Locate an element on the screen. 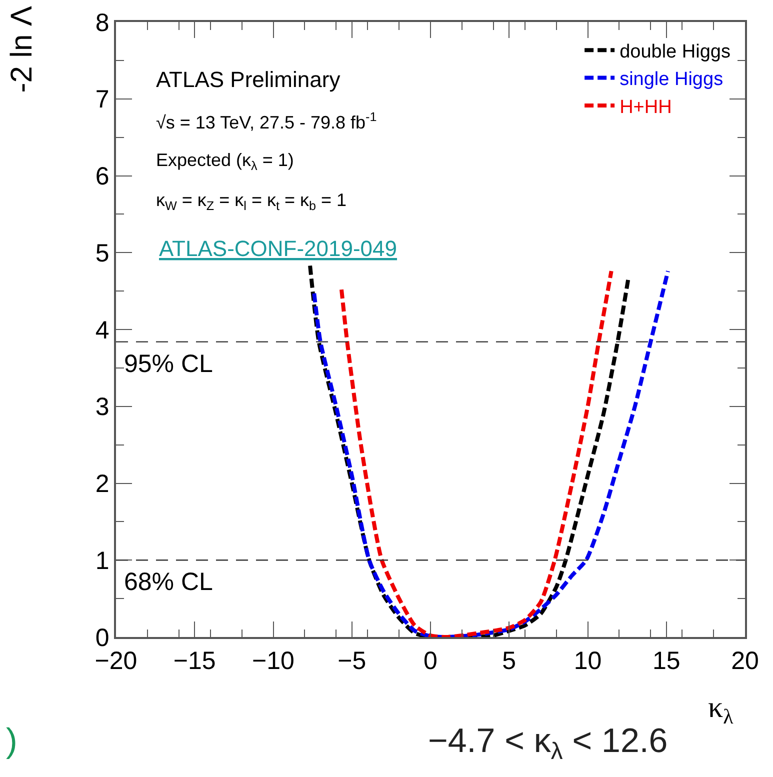  x-tick-label: −5 is located at coordinates (352, 660).